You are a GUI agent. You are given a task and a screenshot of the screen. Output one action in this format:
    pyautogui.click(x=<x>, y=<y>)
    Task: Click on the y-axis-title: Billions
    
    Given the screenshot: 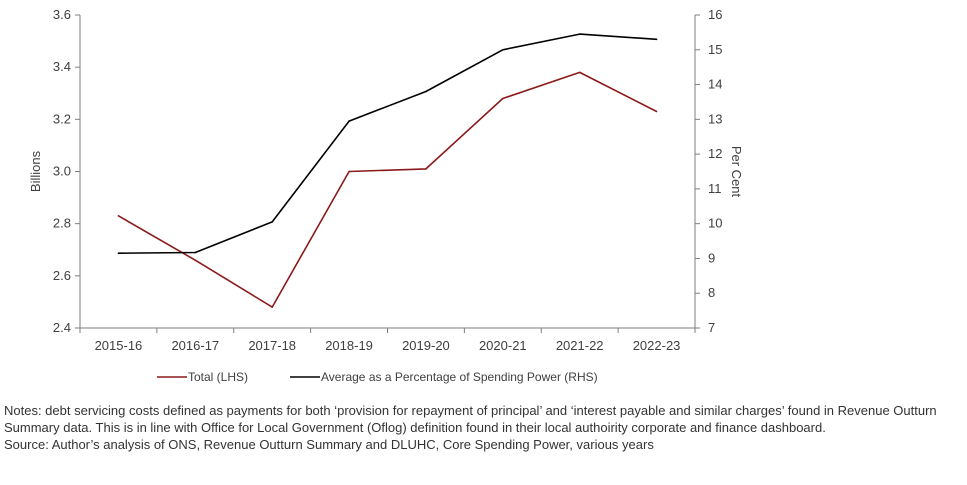 What is the action you would take?
    pyautogui.click(x=35, y=171)
    